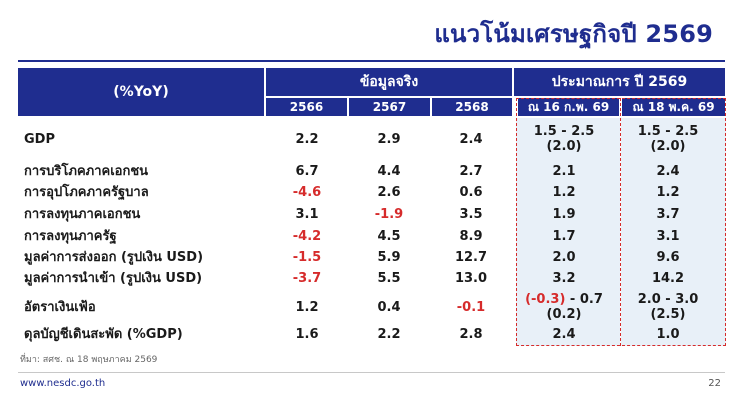 The height and width of the screenshot is (400, 743). Describe the element at coordinates (307, 307) in the screenshot. I see `value-2566: 1.2` at that location.